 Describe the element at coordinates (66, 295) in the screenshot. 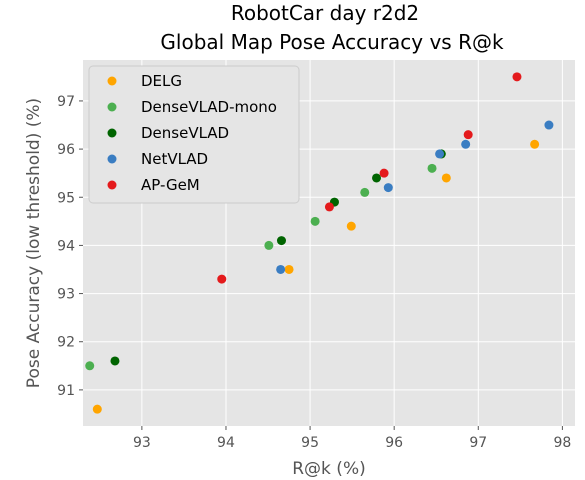

I see `y-tick-label: 93` at that location.